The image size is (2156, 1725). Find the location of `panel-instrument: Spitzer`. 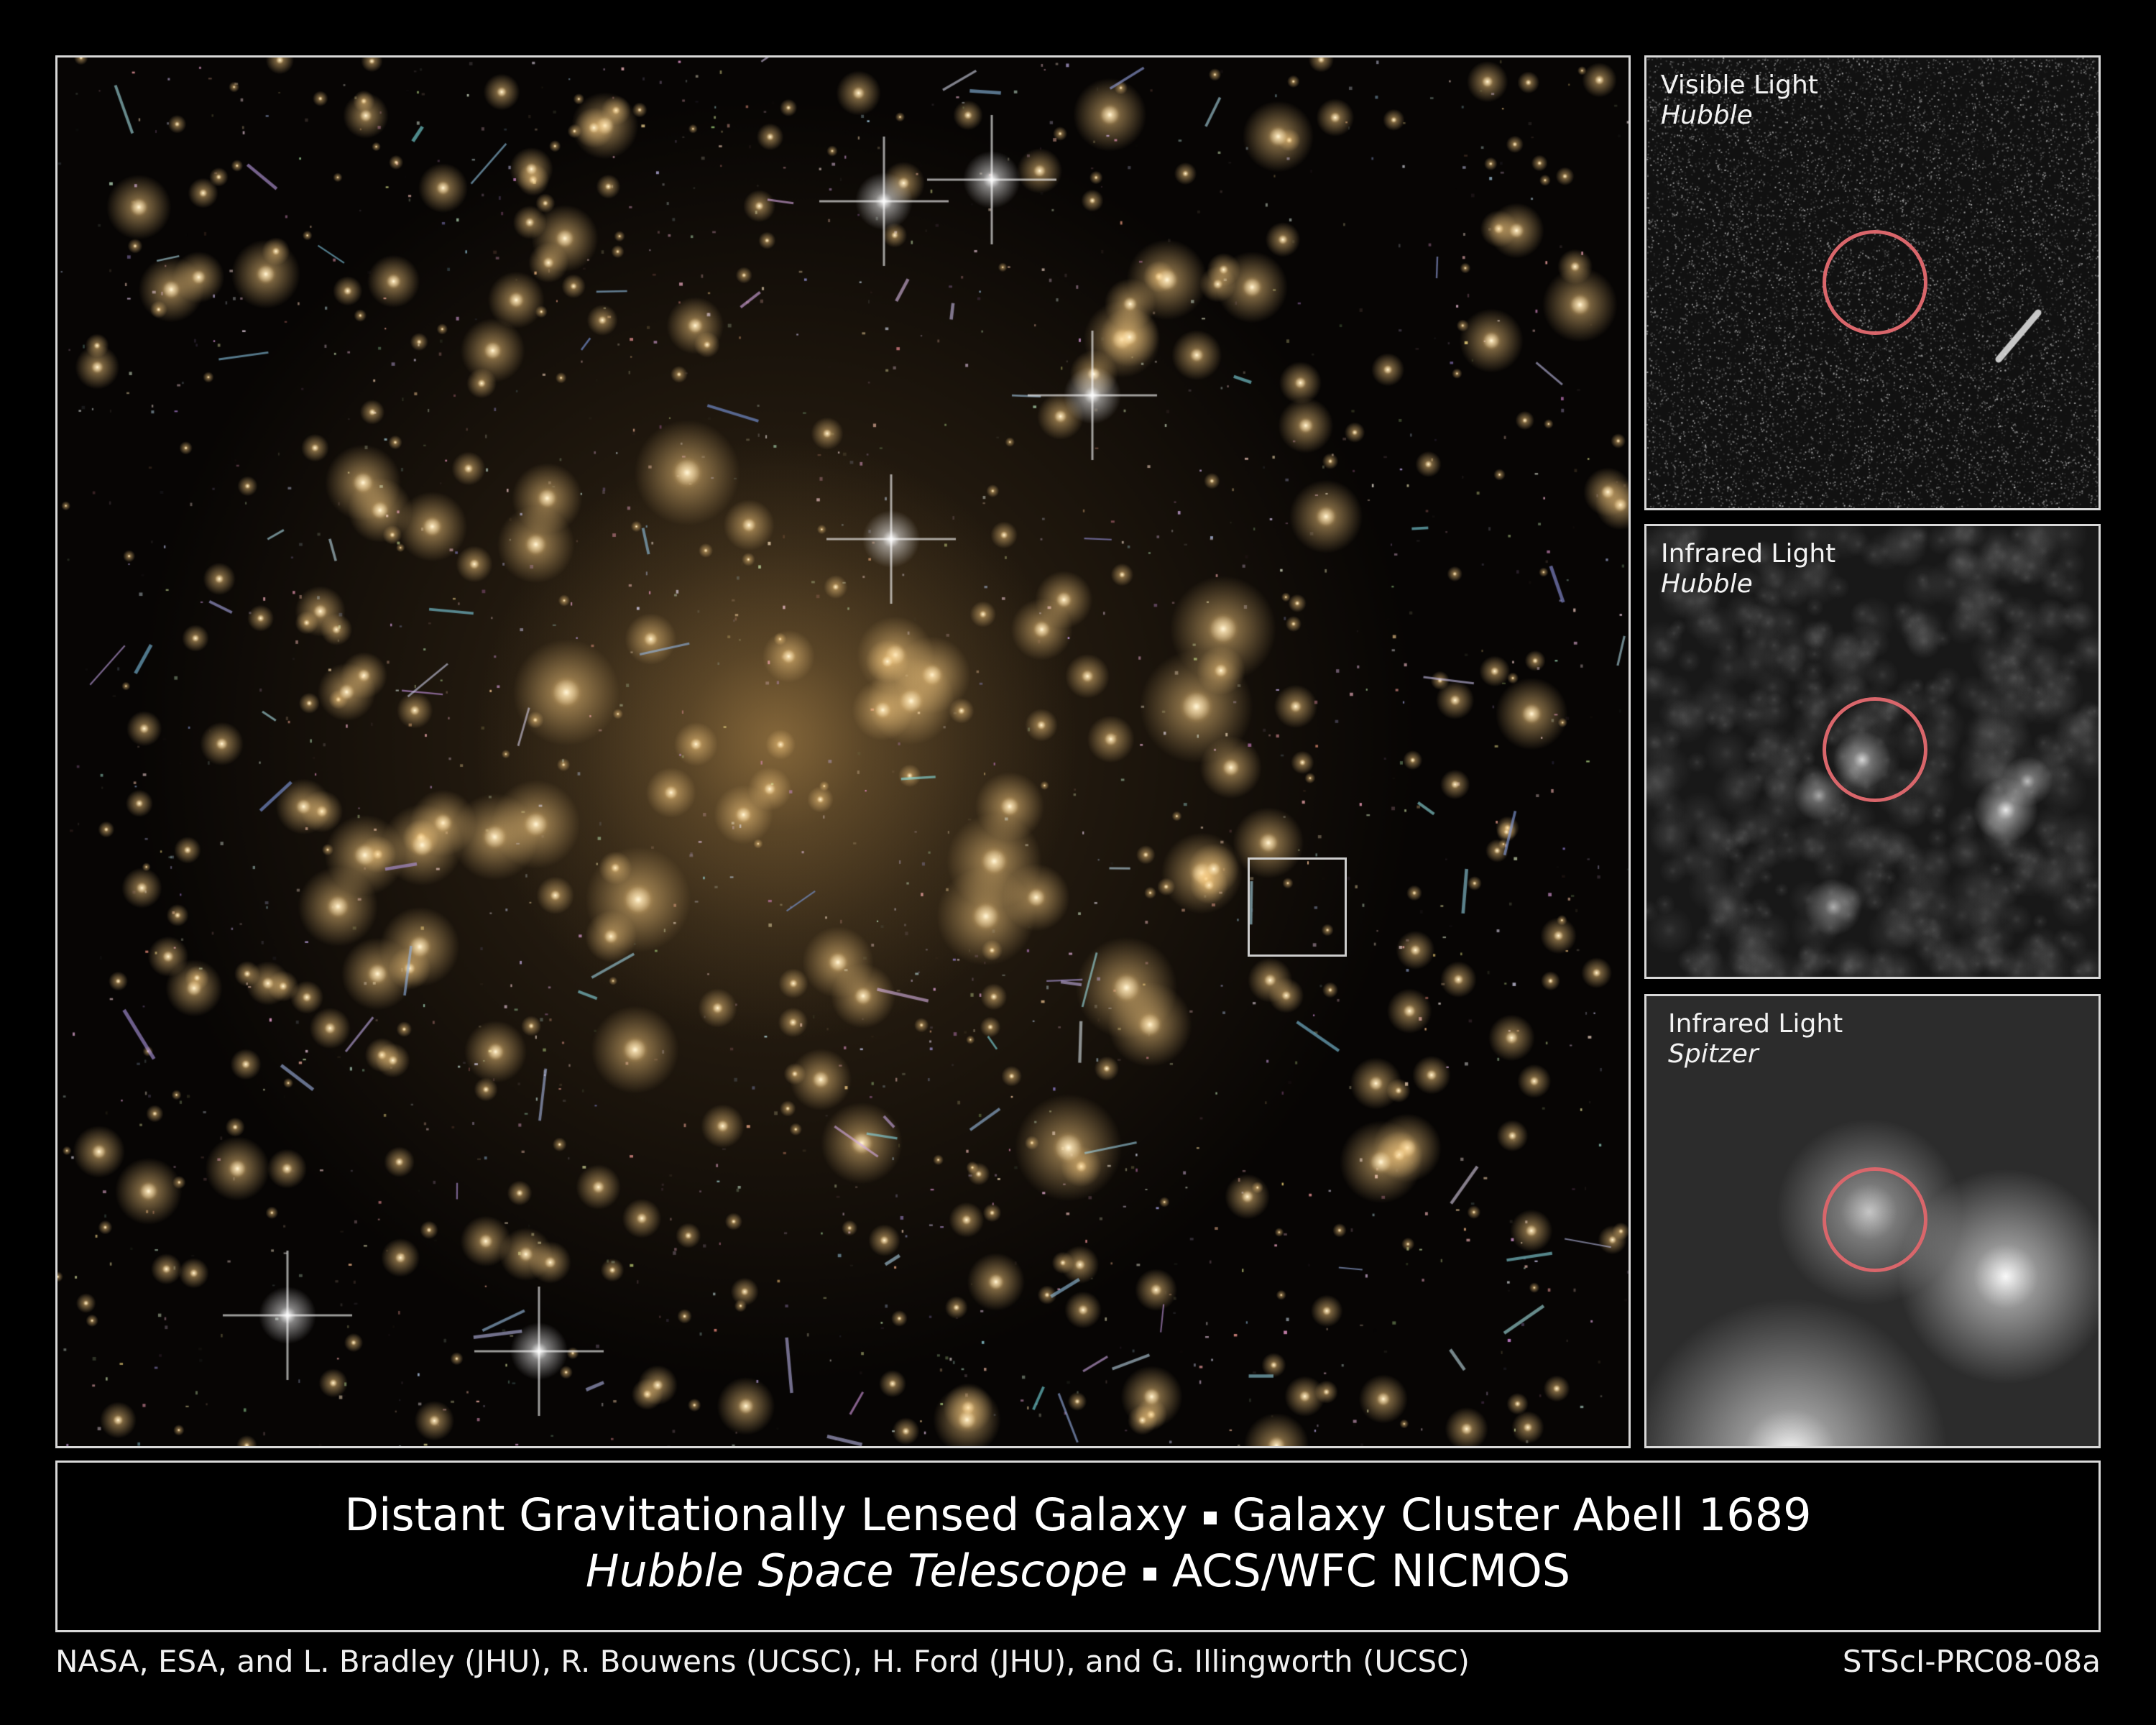

panel-instrument: Spitzer is located at coordinates (1713, 1054).